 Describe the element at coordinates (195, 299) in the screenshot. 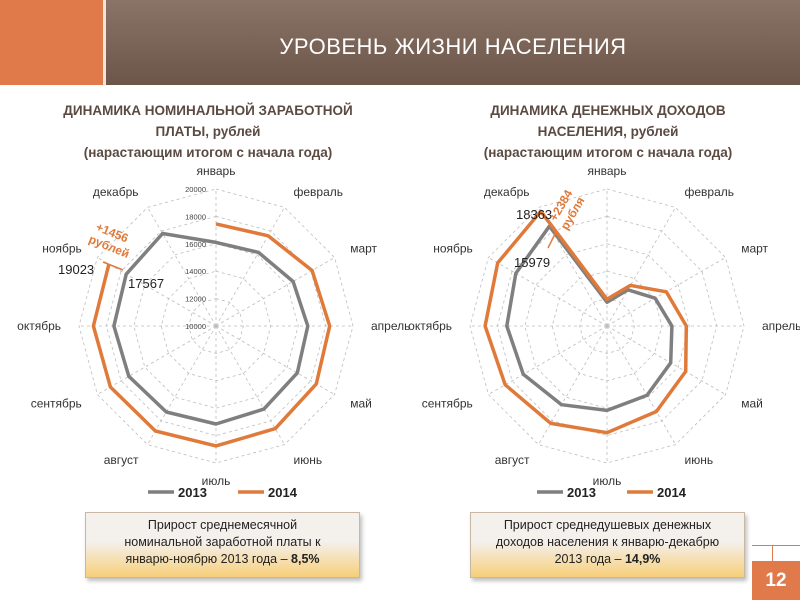

I see `tick-label: 12000` at that location.